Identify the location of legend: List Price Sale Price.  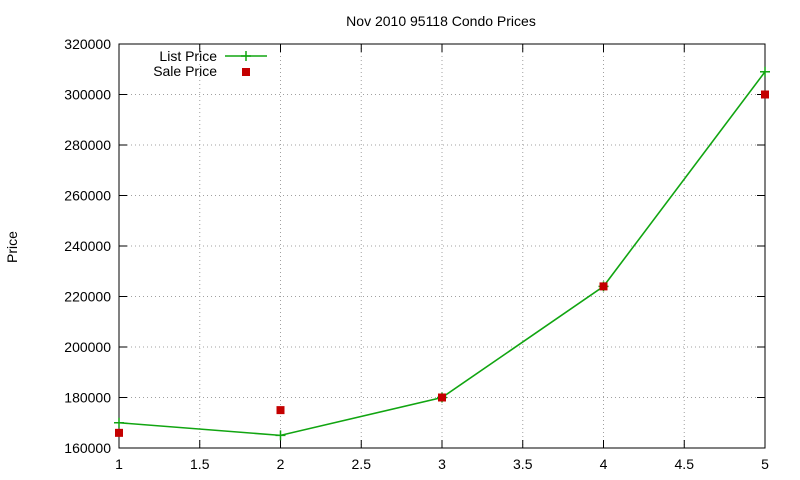
(210, 63).